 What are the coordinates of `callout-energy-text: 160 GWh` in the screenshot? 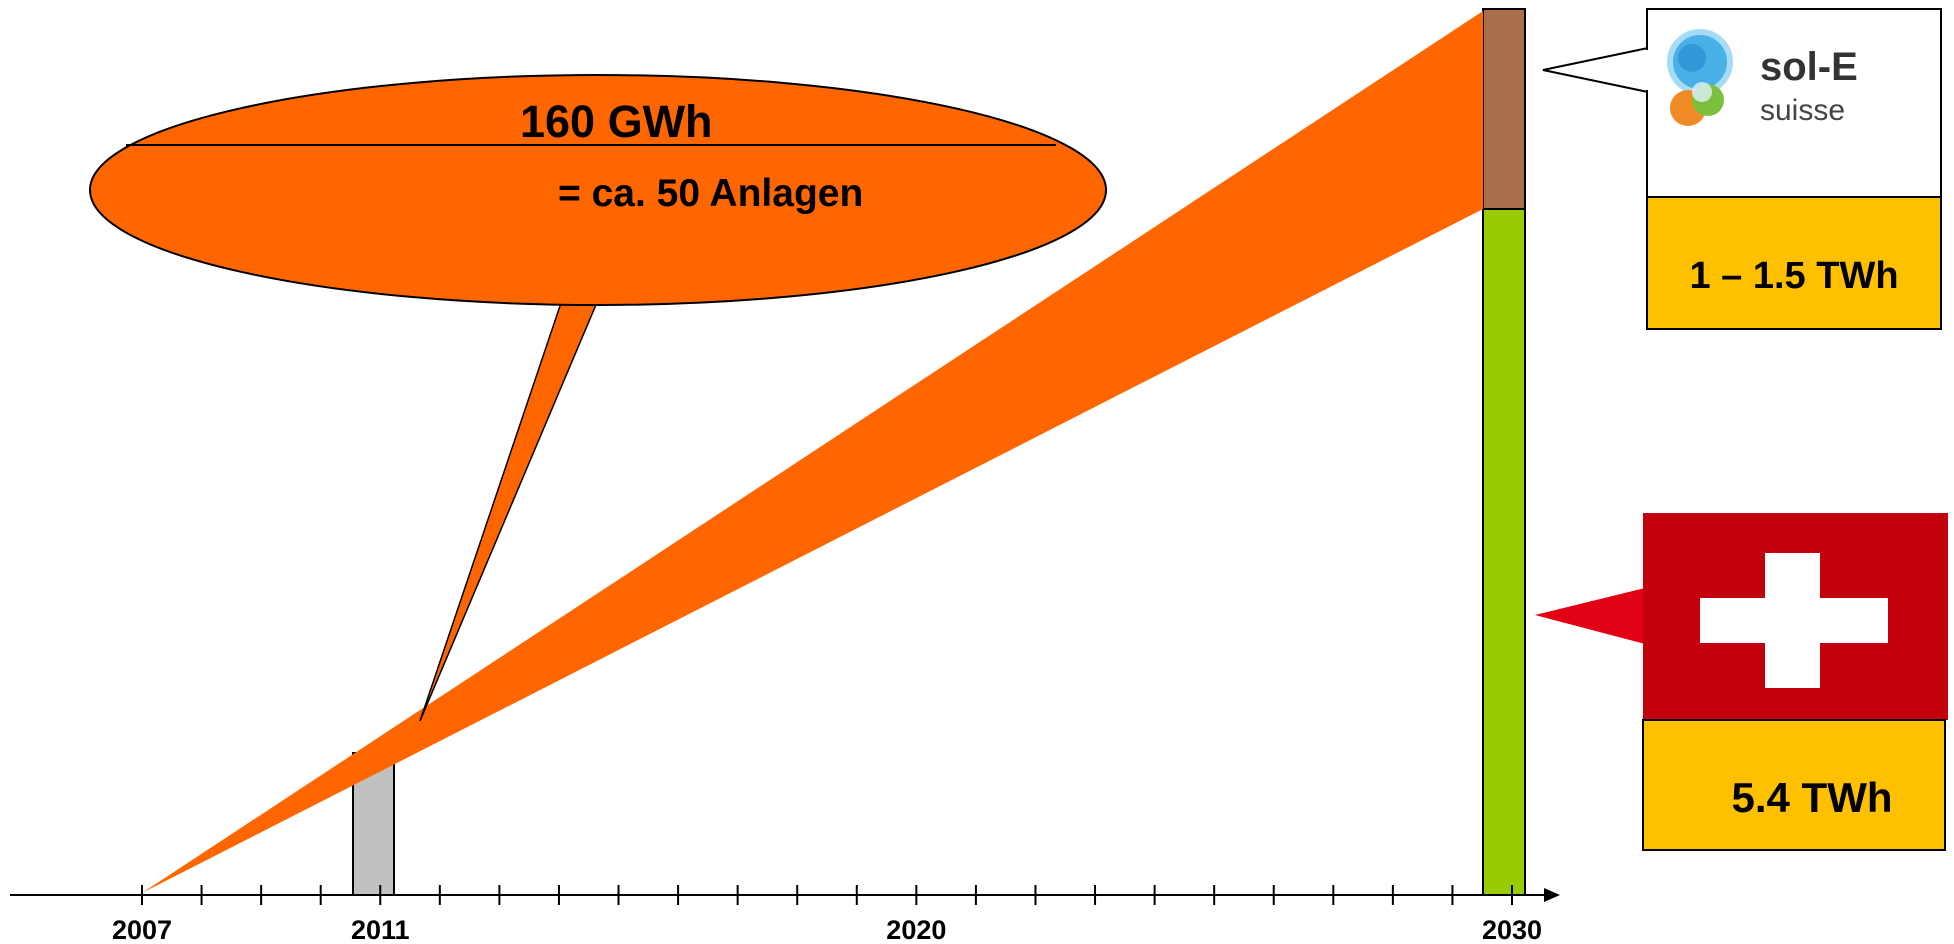 It's located at (616, 121).